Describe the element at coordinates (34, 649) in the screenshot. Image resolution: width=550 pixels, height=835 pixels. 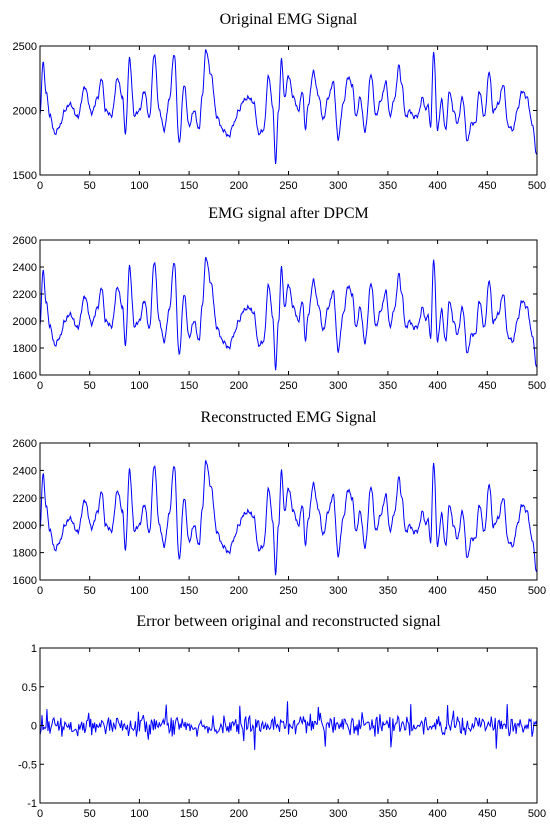
I see `y-tick-label: 1` at that location.